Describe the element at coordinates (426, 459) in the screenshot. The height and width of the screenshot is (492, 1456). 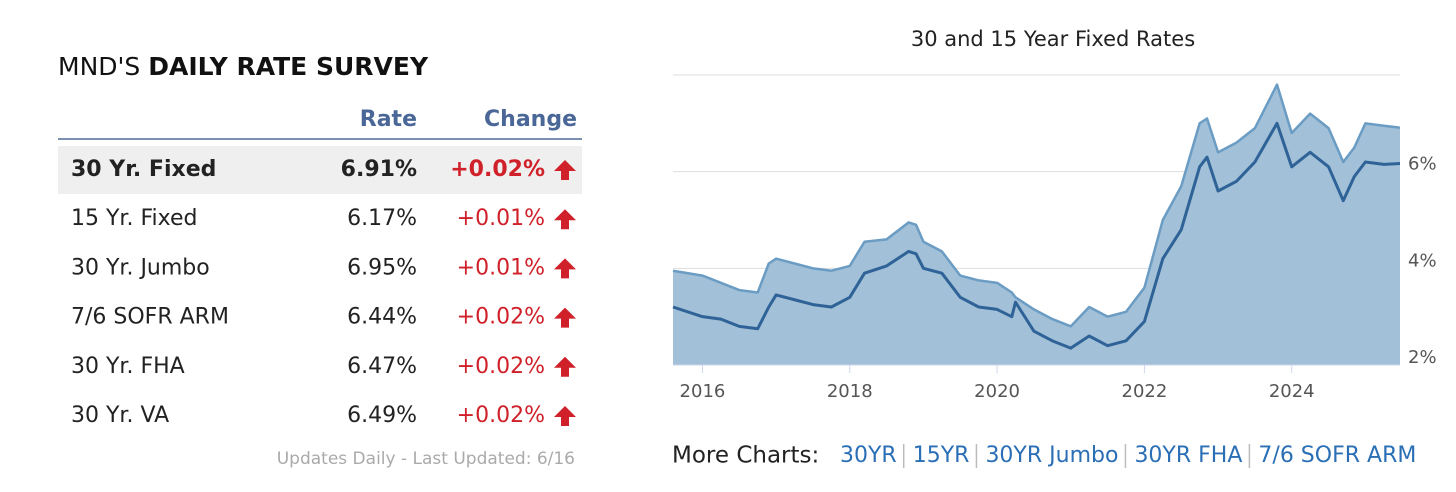
I see `footer: Updates Daily - Last Updated: 6/16` at that location.